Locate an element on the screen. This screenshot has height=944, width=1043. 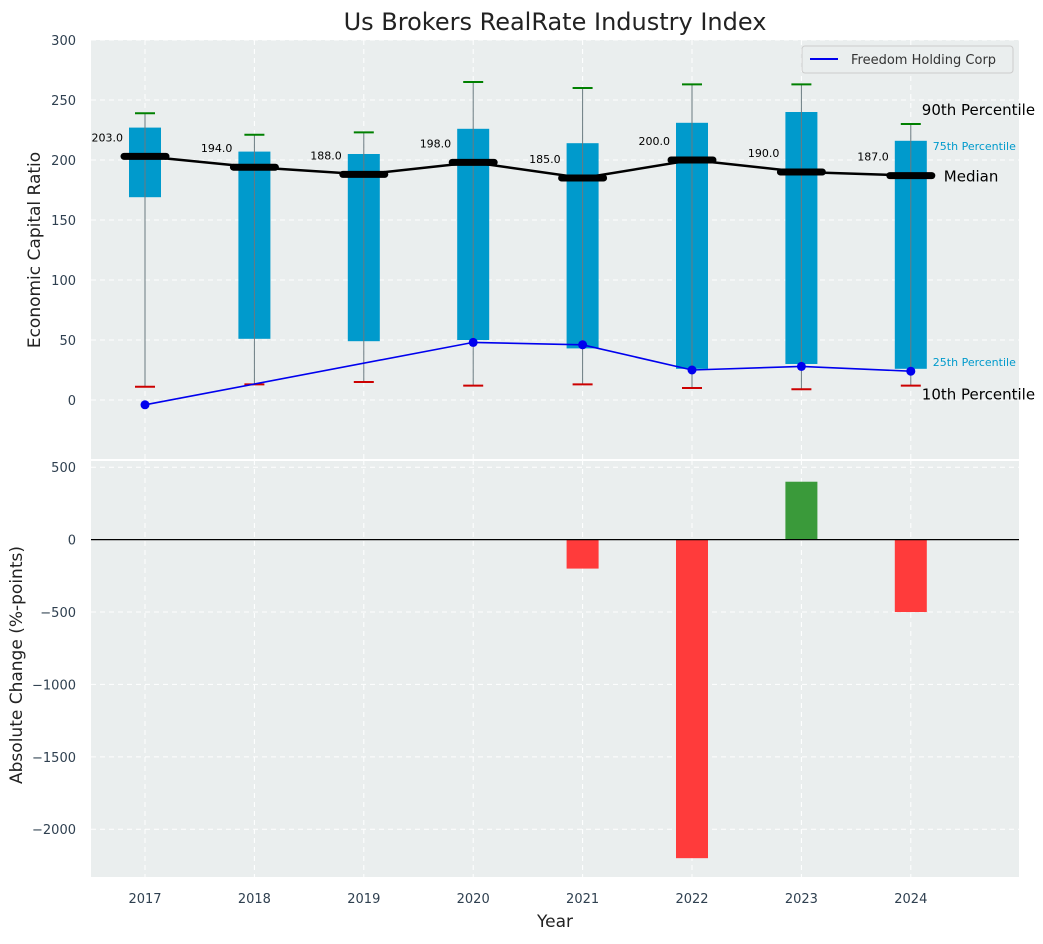
x-tick-label: 2021 is located at coordinates (582, 899).